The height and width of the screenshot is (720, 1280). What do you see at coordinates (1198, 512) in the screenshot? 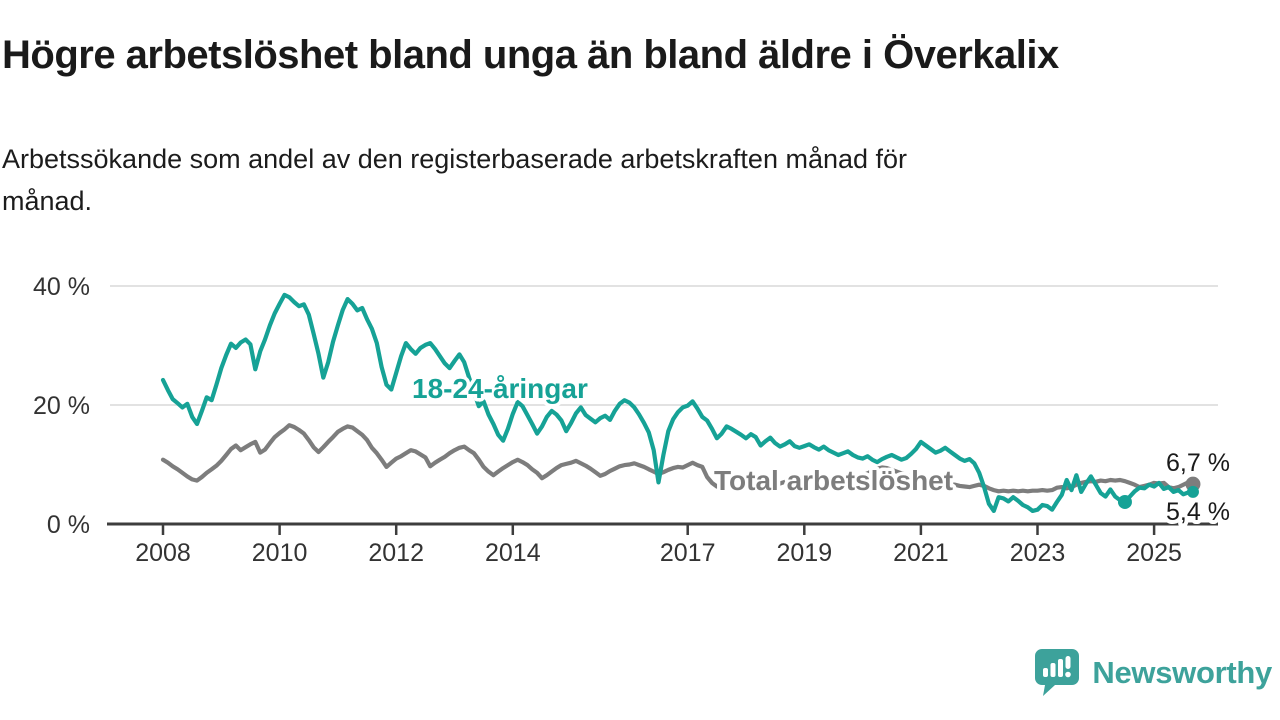
I see `end-value-label-youth: 5,4 %` at bounding box center [1198, 512].